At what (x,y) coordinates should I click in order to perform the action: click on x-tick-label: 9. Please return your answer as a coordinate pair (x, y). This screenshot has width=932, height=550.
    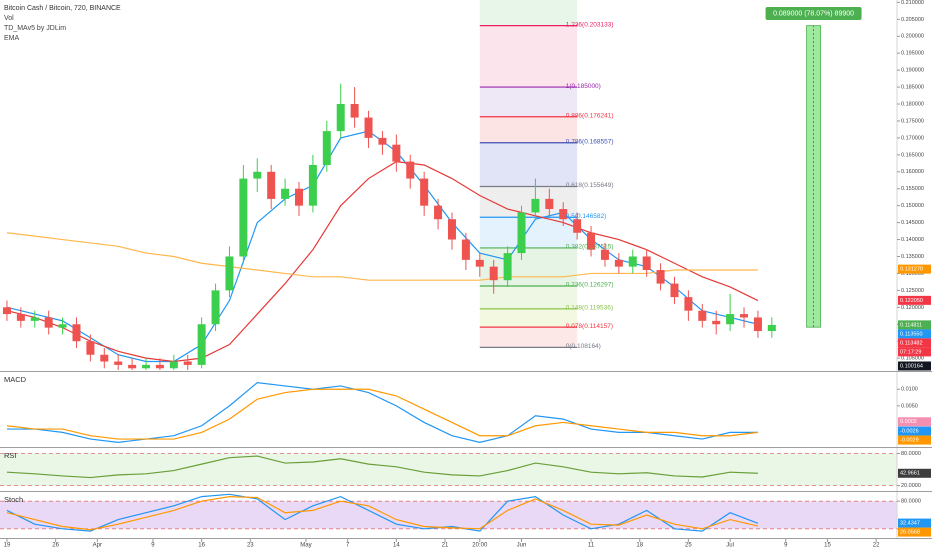
    Looking at the image, I should click on (786, 546).